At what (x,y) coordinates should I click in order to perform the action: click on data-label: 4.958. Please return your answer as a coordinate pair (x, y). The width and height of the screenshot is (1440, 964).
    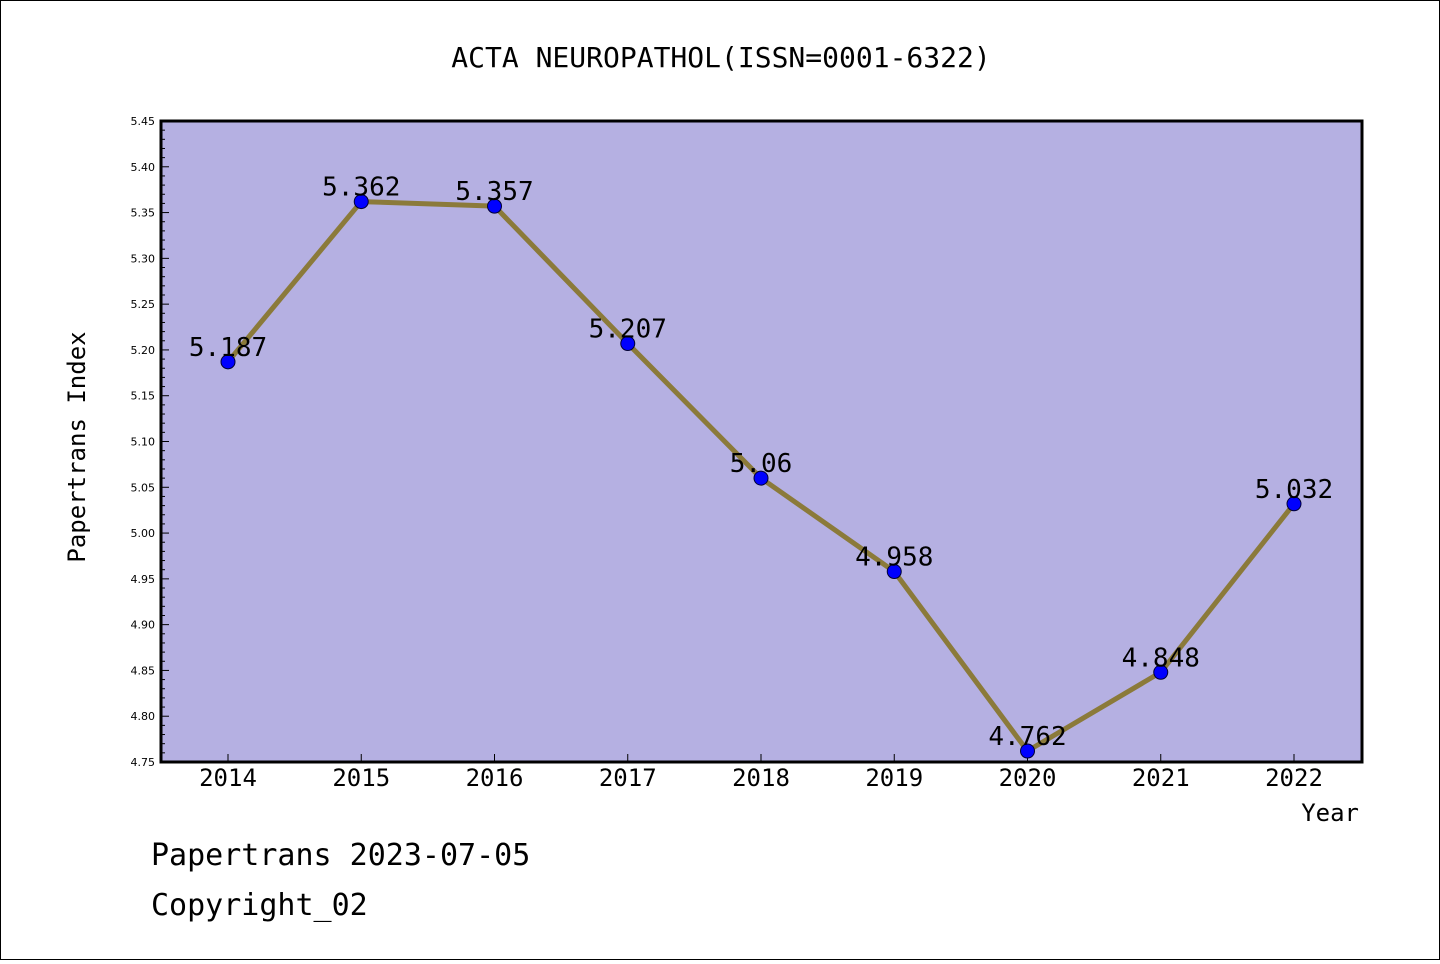
    Looking at the image, I should click on (894, 558).